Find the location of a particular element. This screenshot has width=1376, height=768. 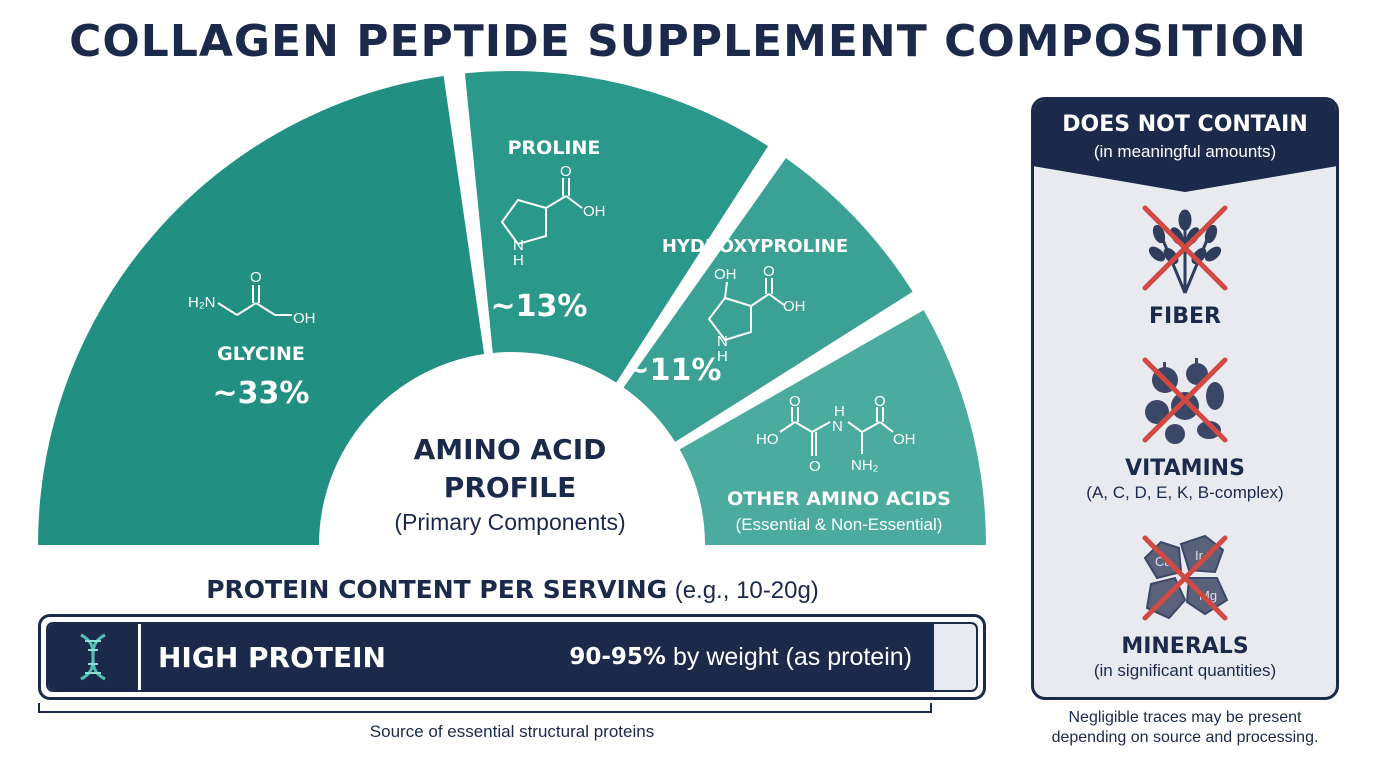

hydroxyproline-ring-oh-text: OH is located at coordinates (725, 274).